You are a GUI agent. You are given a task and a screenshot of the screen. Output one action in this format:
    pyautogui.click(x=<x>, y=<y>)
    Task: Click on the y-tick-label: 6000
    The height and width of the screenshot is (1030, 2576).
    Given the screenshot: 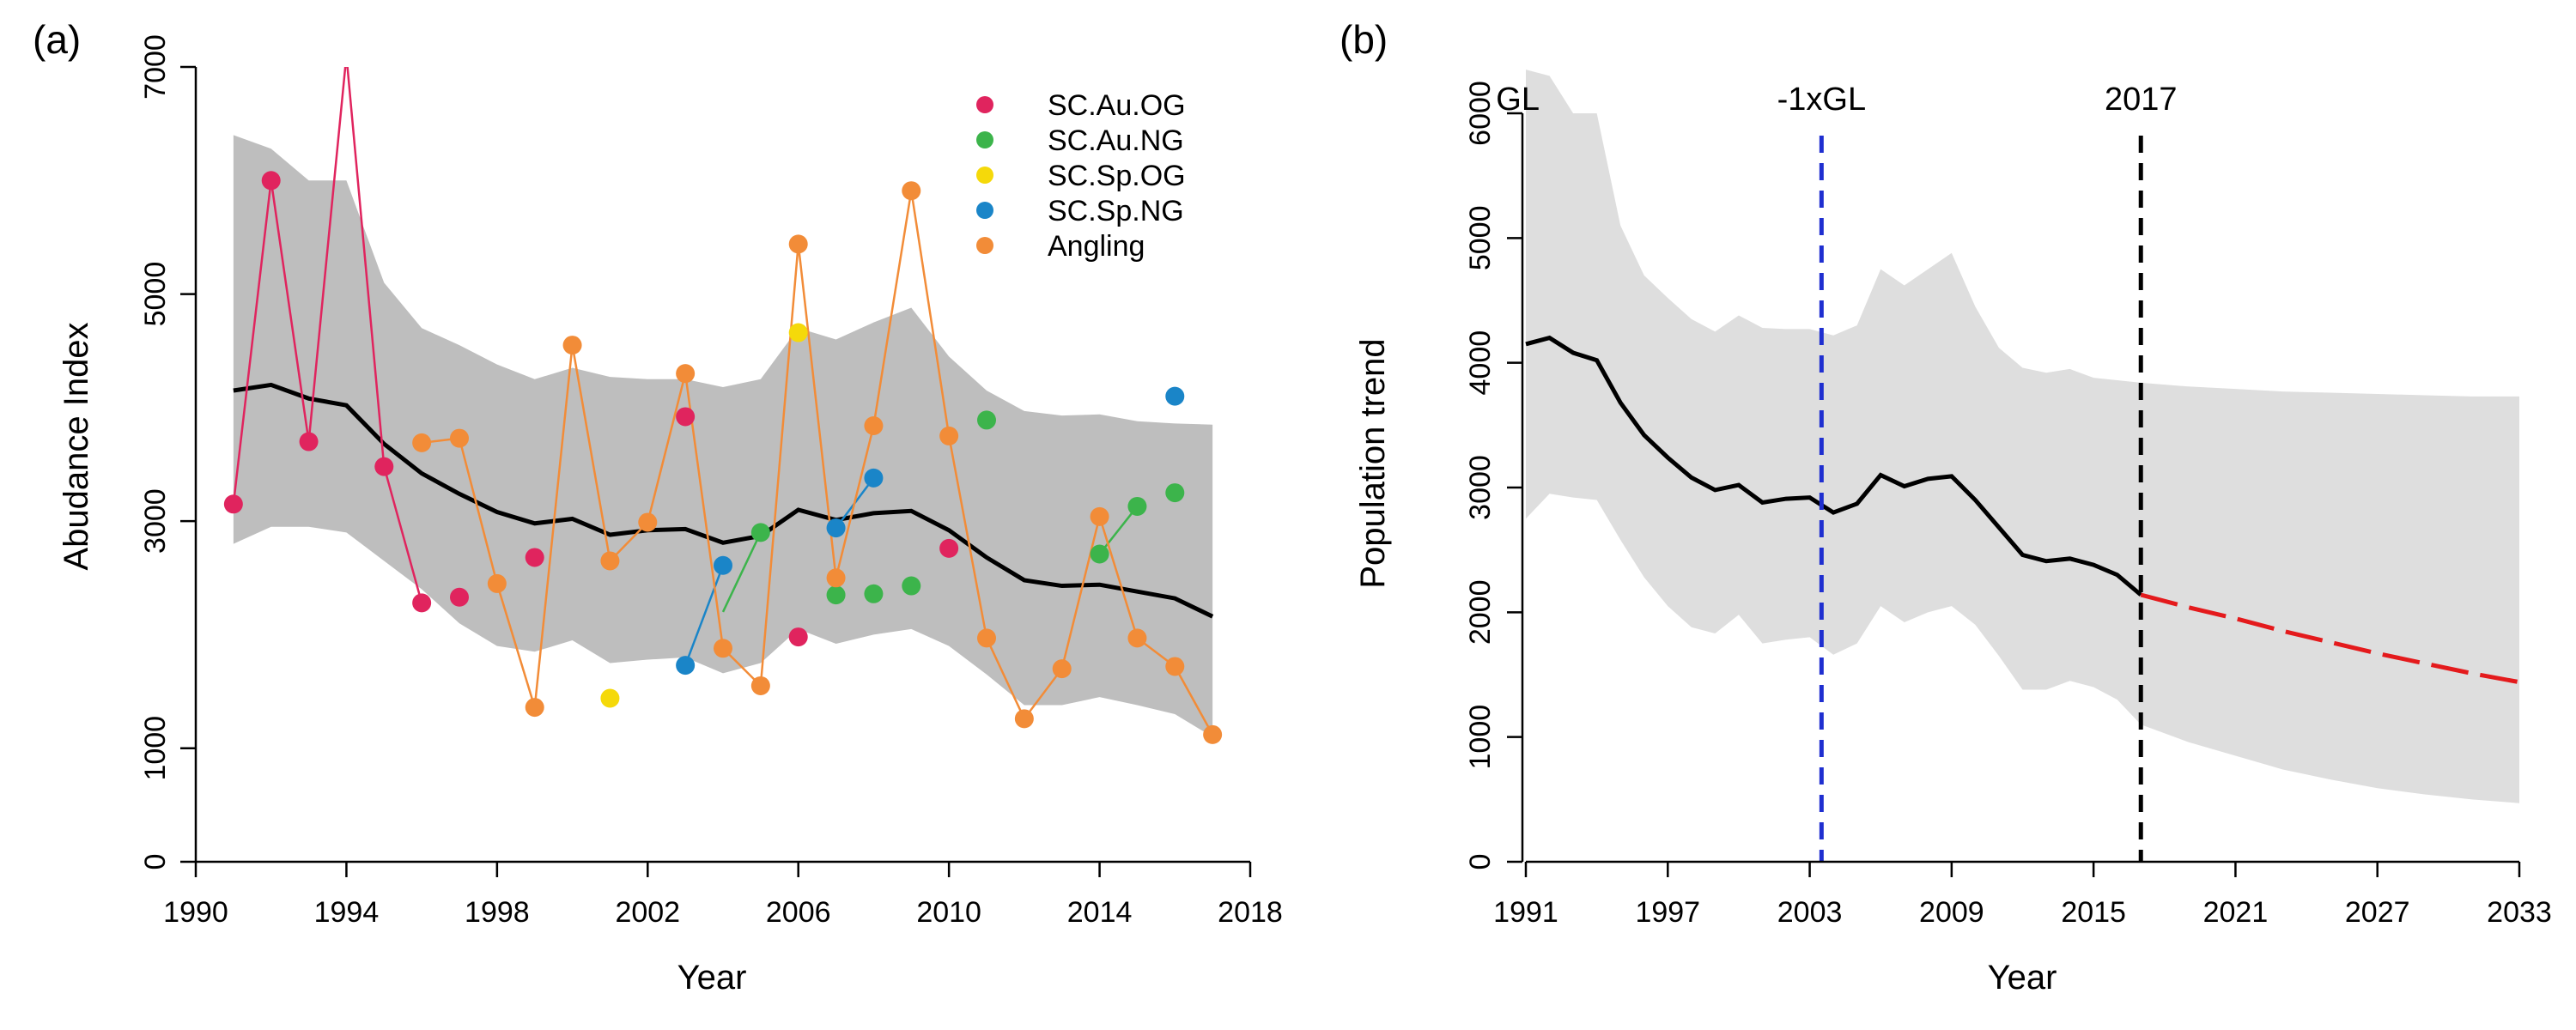 What is the action you would take?
    pyautogui.click(x=1481, y=113)
    